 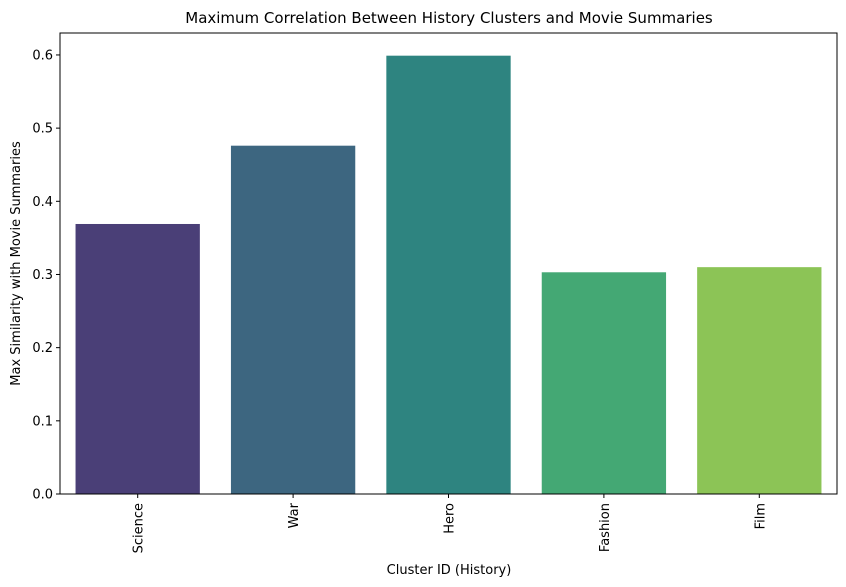 I want to click on x-tick-label: Hero, so click(x=450, y=518).